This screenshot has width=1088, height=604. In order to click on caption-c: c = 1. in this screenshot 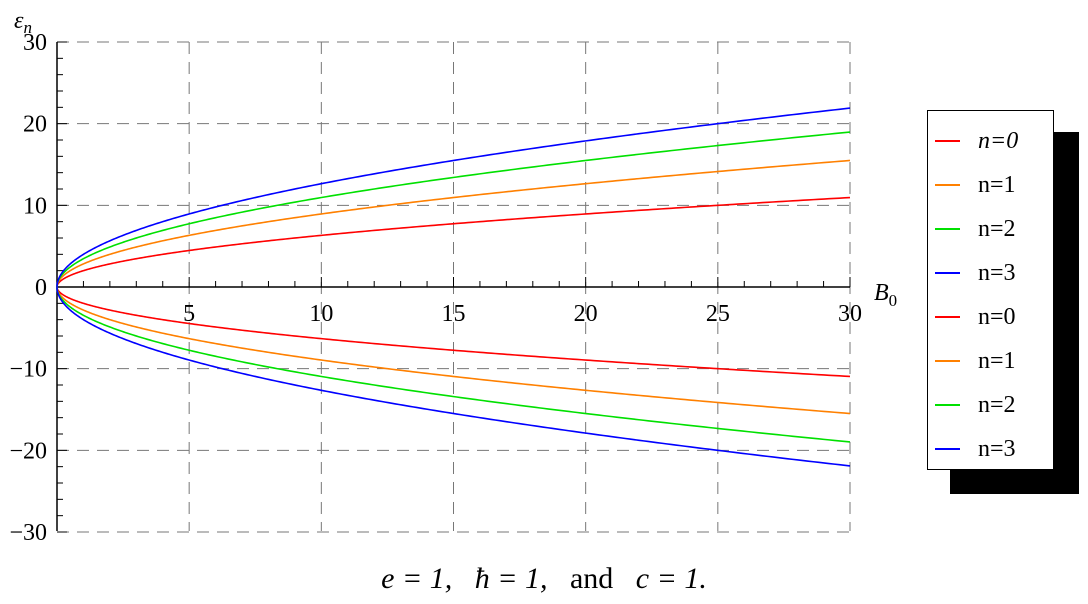, I will do `click(671, 578)`.